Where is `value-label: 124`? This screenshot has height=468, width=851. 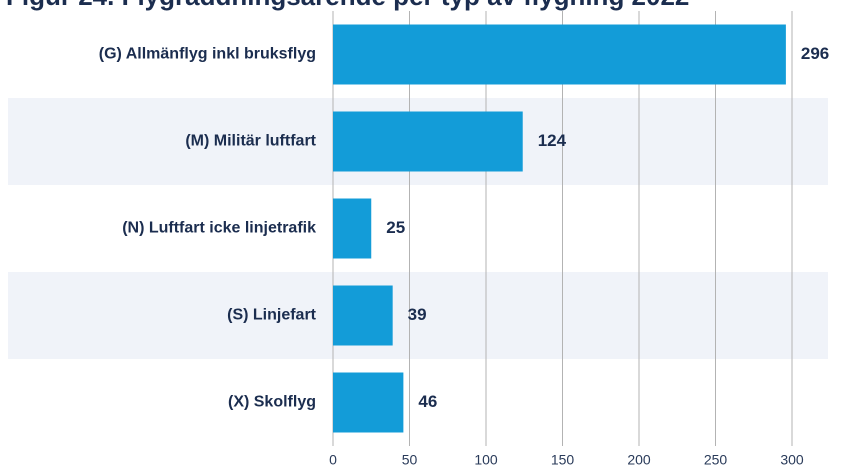 value-label: 124 is located at coordinates (552, 140).